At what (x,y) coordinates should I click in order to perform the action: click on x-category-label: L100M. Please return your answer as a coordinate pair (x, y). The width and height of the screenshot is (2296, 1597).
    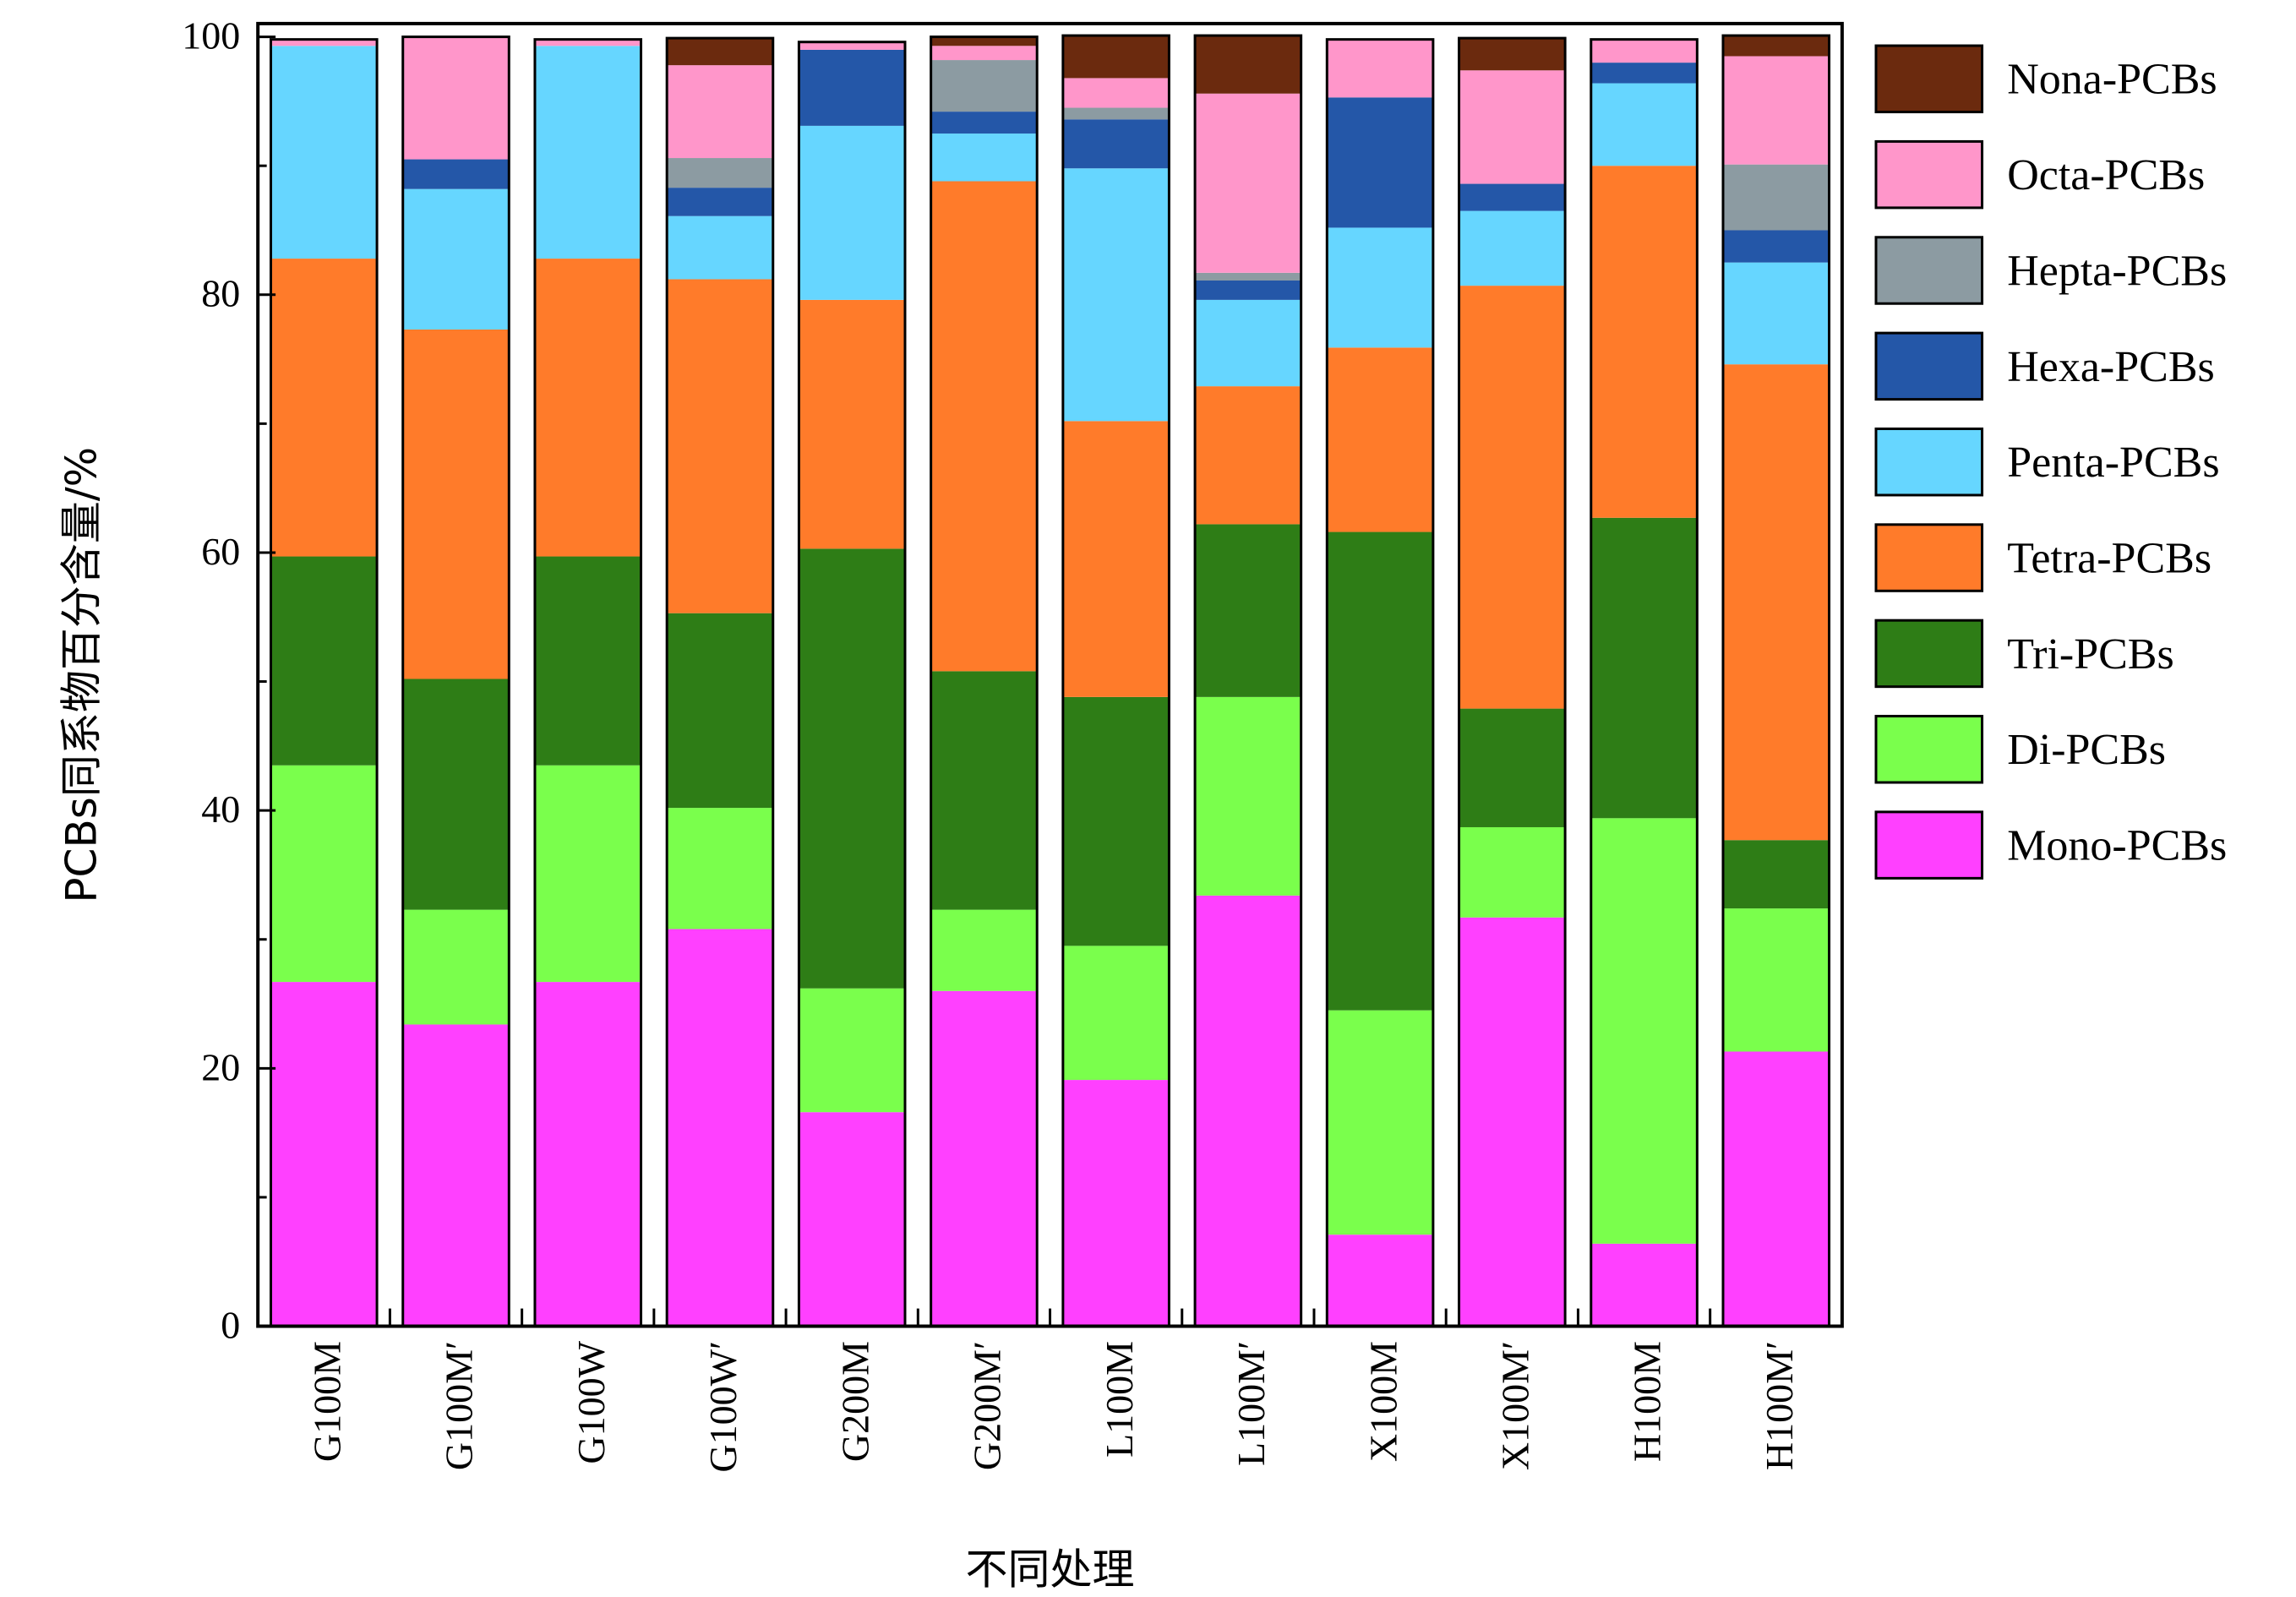
    Looking at the image, I should click on (1119, 1399).